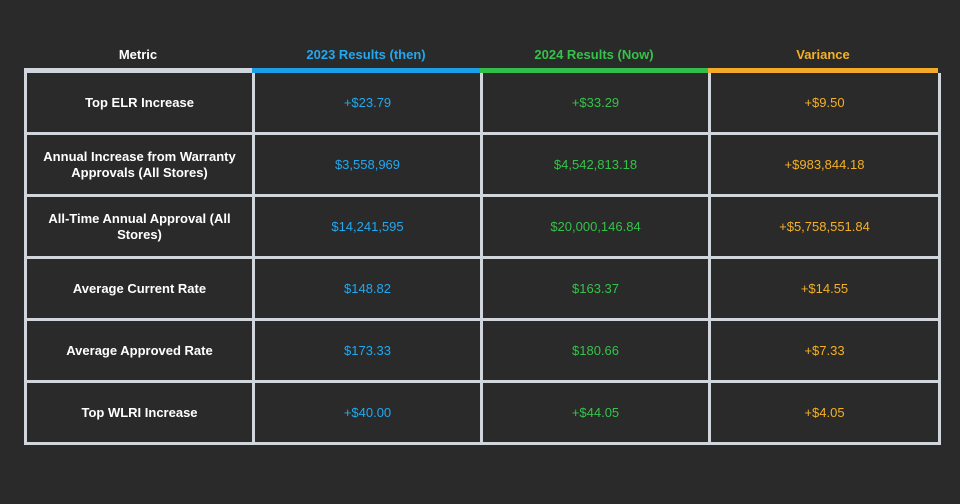  What do you see at coordinates (823, 70) in the screenshot?
I see `accent-variance` at bounding box center [823, 70].